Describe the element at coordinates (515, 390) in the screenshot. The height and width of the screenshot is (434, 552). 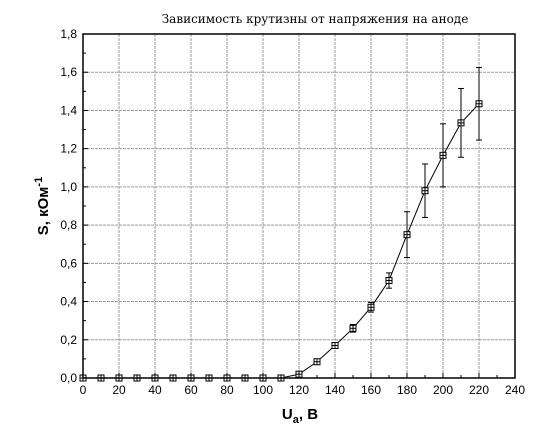
I see `x-tick-label: 240` at that location.